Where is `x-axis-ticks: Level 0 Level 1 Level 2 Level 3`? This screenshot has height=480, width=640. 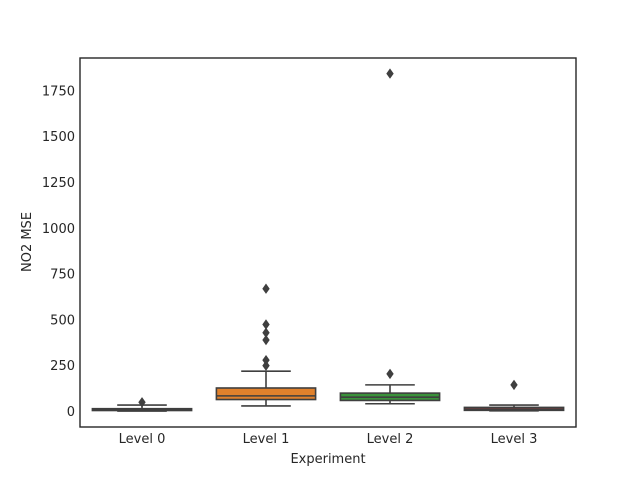
x-axis-ticks: Level 0 Level 1 Level 2 Level 3 is located at coordinates (328, 439).